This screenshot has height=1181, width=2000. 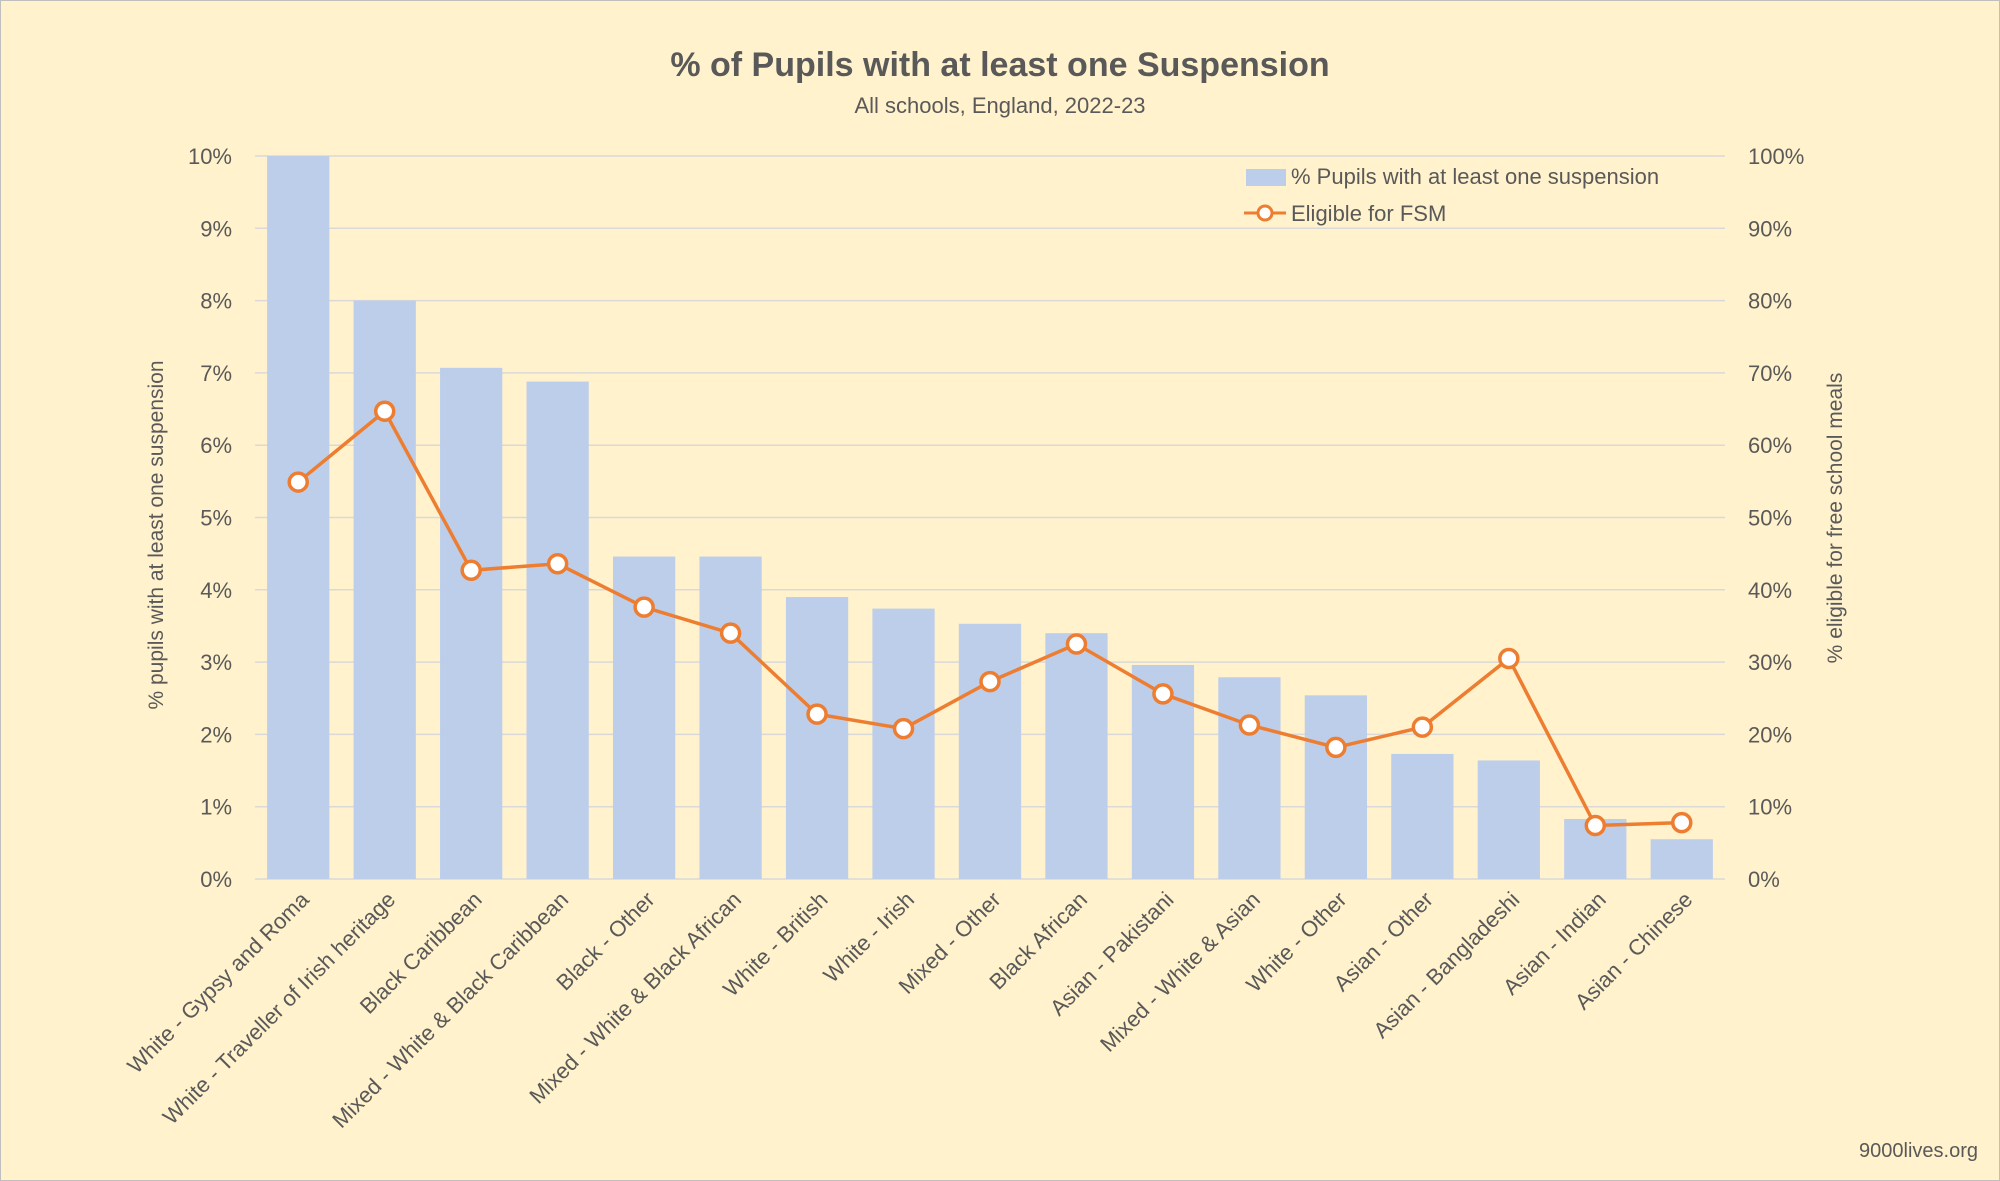 What do you see at coordinates (1180, 972) in the screenshot?
I see `x-tick-label: Mixed - White & Asian` at bounding box center [1180, 972].